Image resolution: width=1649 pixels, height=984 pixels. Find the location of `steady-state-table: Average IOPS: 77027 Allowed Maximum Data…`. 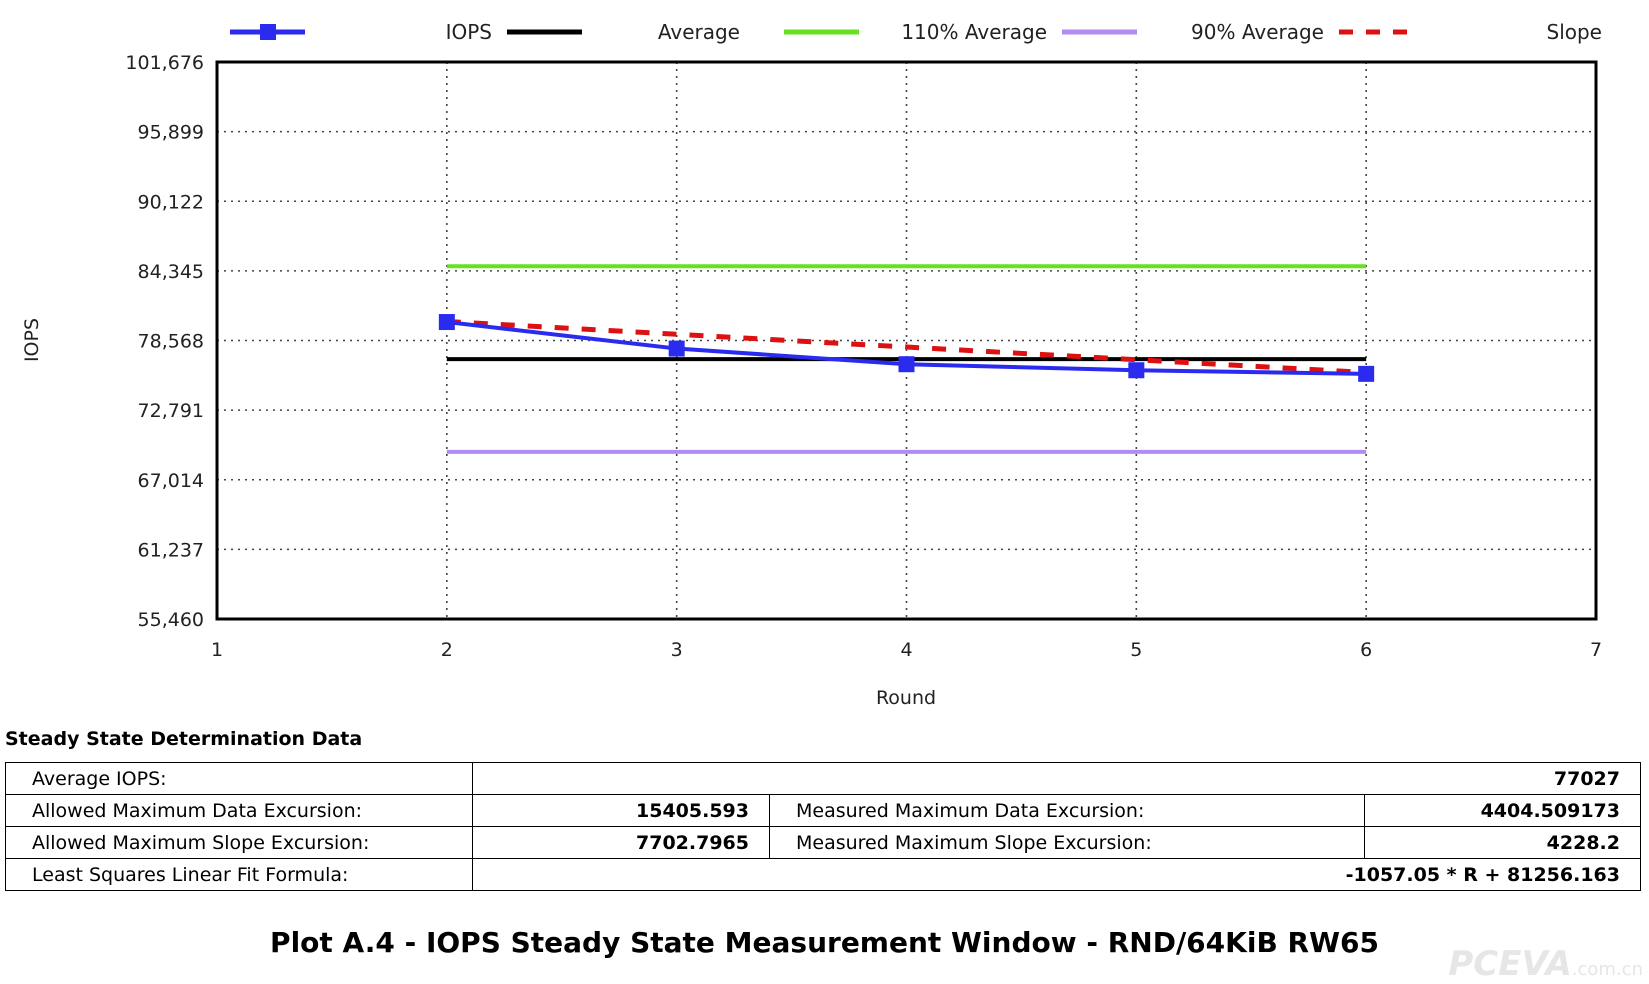

steady-state-table: Average IOPS: 77027 Allowed Maximum Data… is located at coordinates (823, 826).